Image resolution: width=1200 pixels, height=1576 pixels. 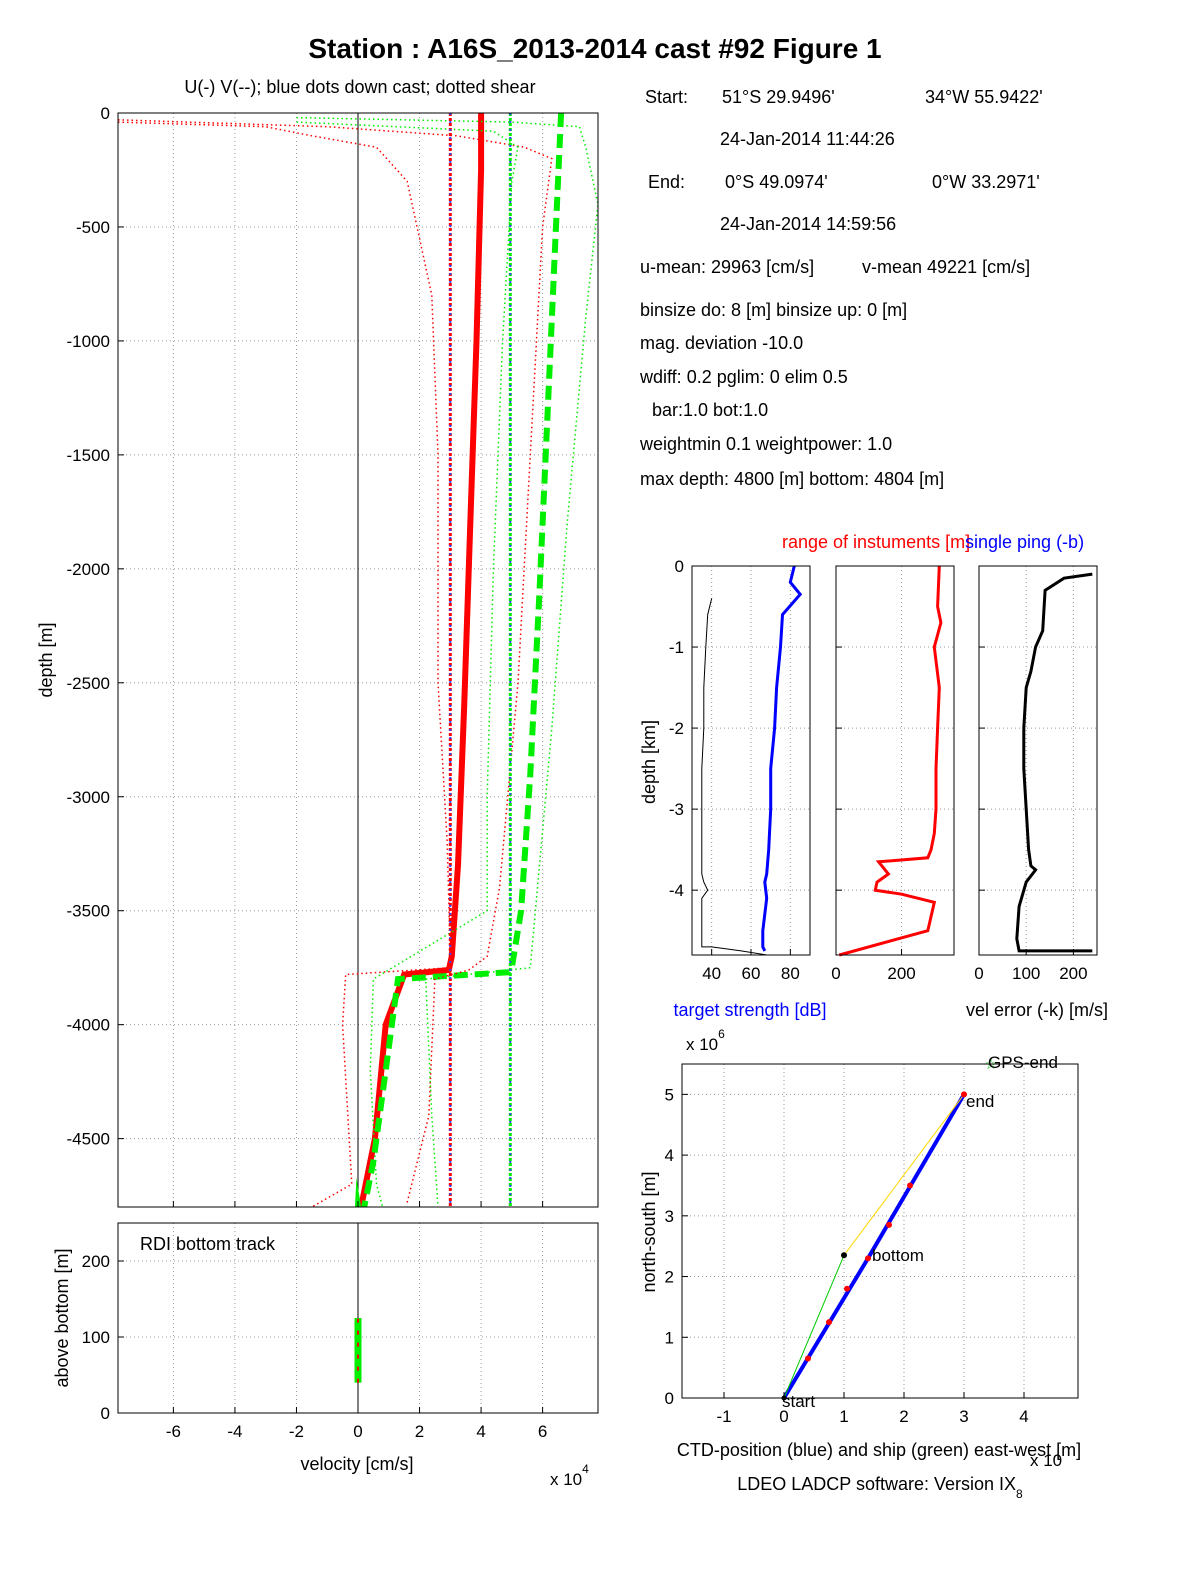 I want to click on software-footer-sub: 8, so click(x=1019, y=1494).